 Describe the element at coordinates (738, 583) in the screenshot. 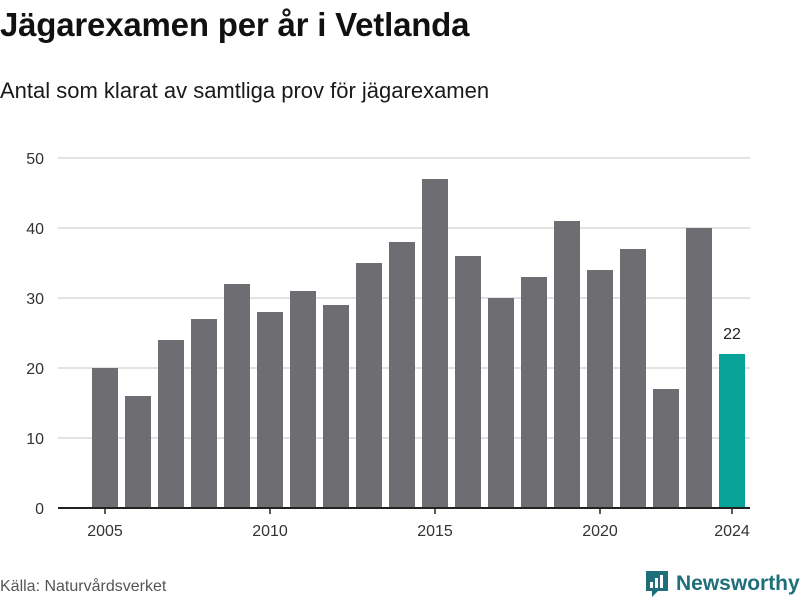

I see `brand-name: Newsworthy` at that location.